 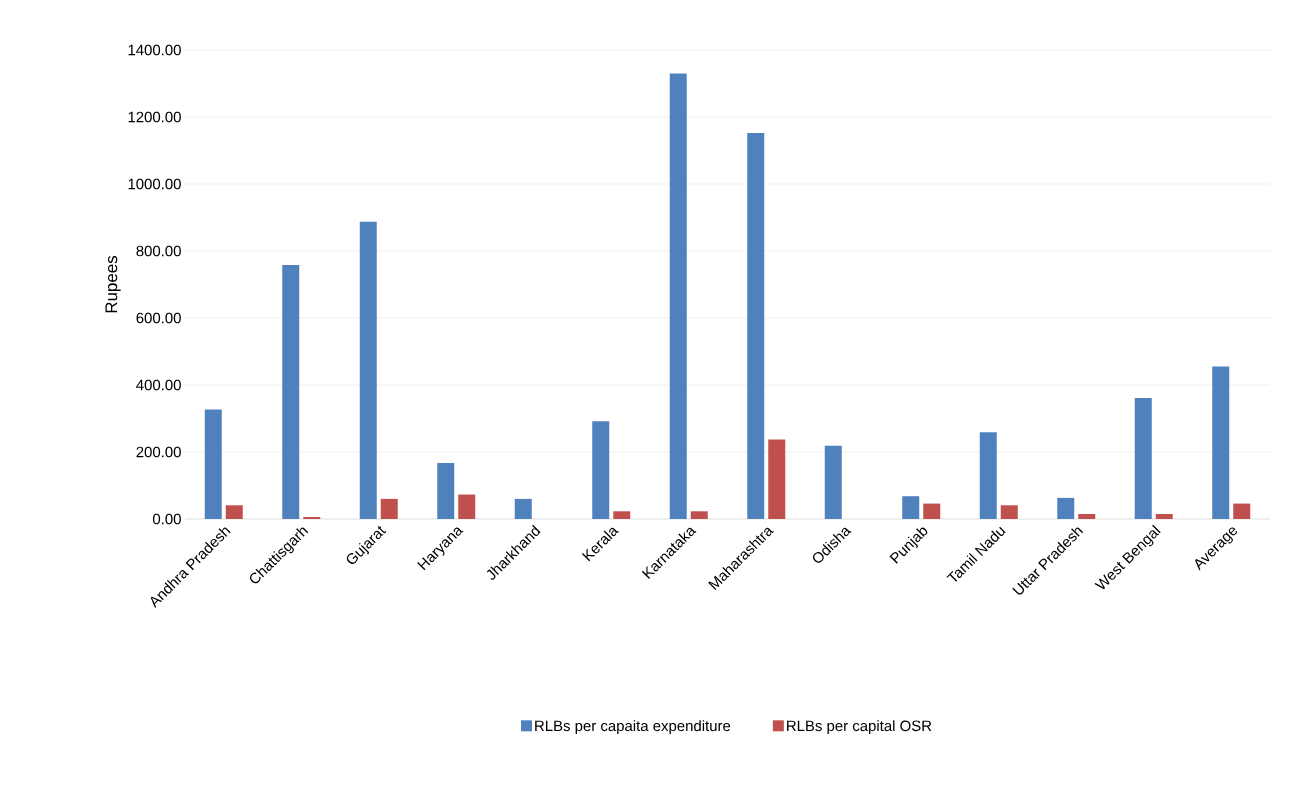 I want to click on legend-label: RLBs per capital OSR, so click(x=859, y=727).